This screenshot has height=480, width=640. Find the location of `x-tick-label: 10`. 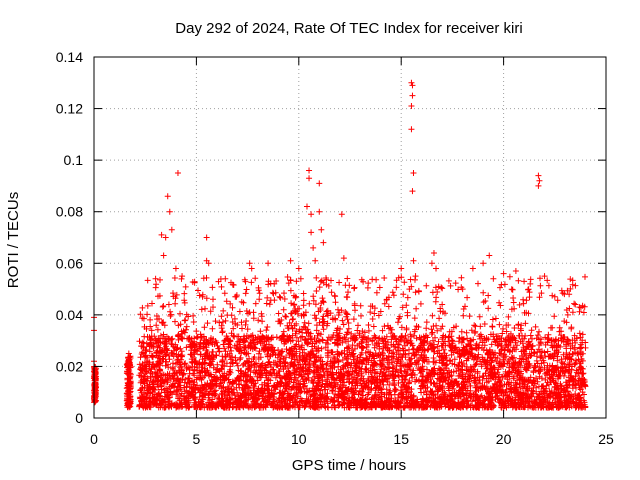

x-tick-label: 10 is located at coordinates (299, 439).